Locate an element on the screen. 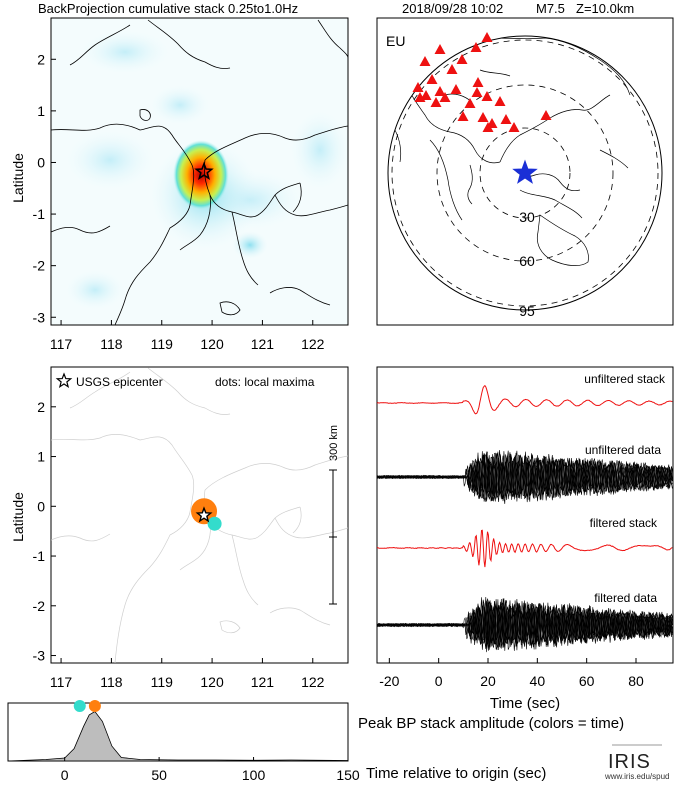  amplitude-time-markers is located at coordinates (87, 706).